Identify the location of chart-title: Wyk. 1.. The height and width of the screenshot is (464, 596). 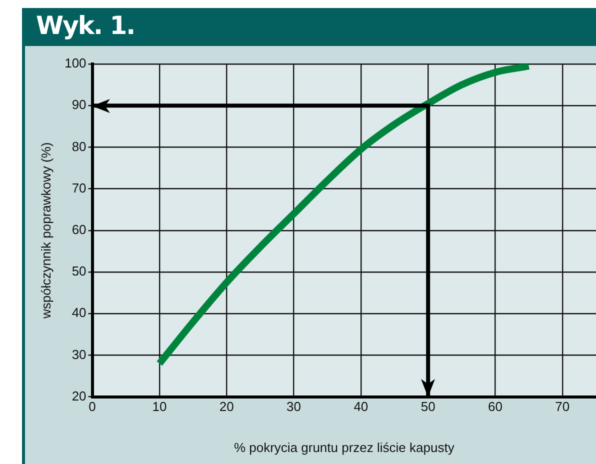
(85, 25).